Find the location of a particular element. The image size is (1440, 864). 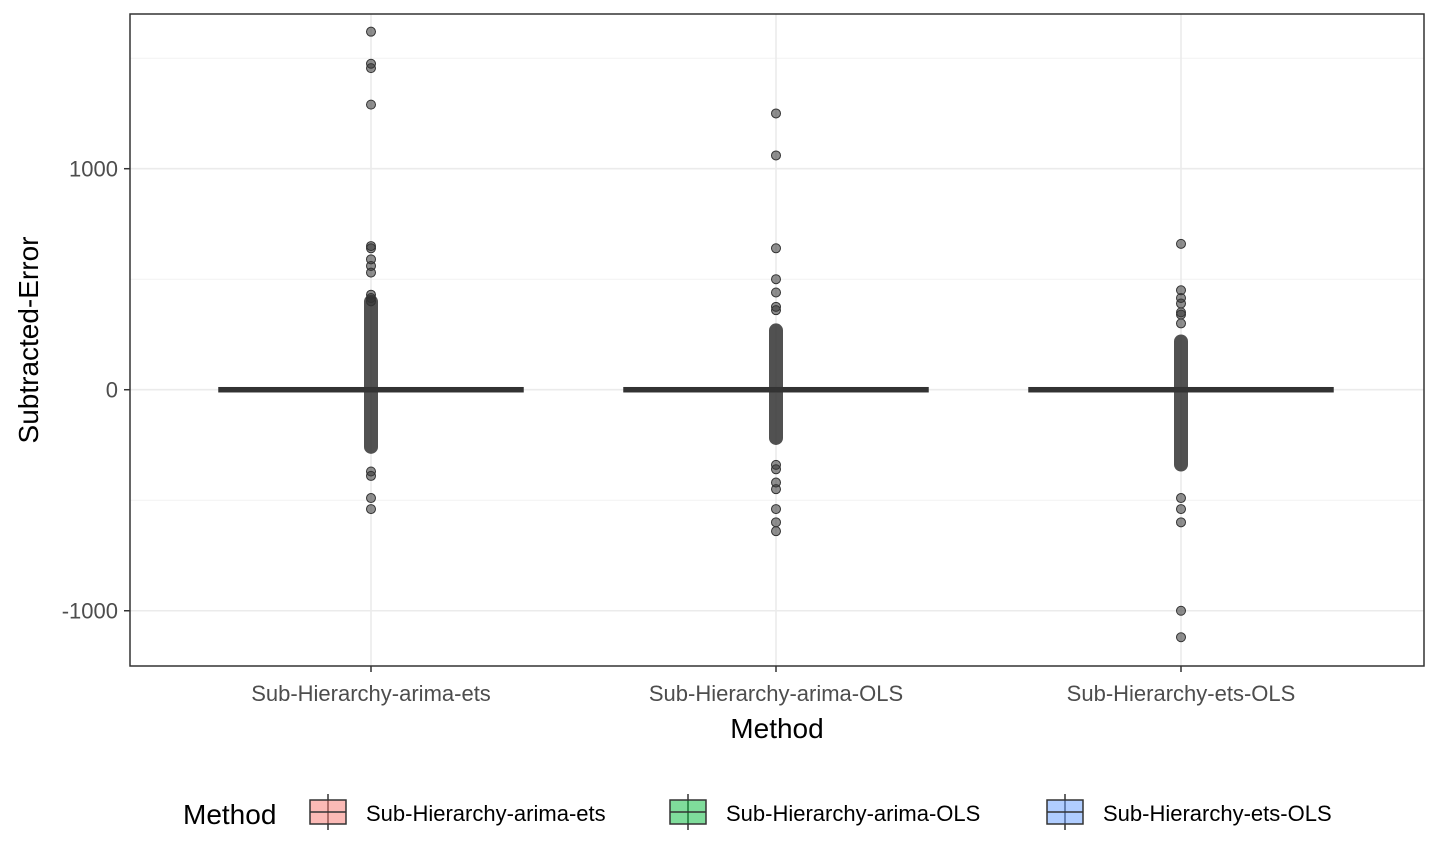

legend-title: Method is located at coordinates (229, 814).